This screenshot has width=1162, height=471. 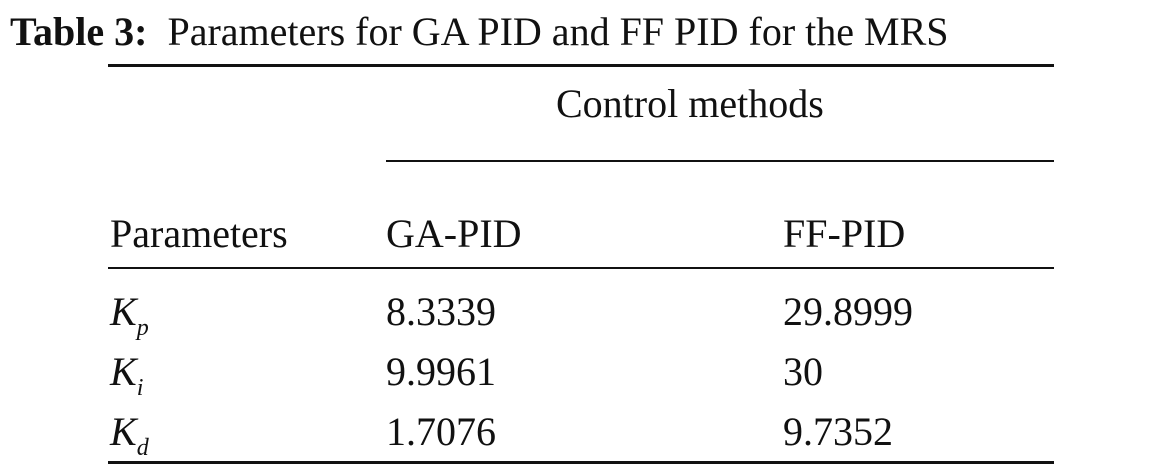 I want to click on row-label: Kd, so click(x=129, y=435).